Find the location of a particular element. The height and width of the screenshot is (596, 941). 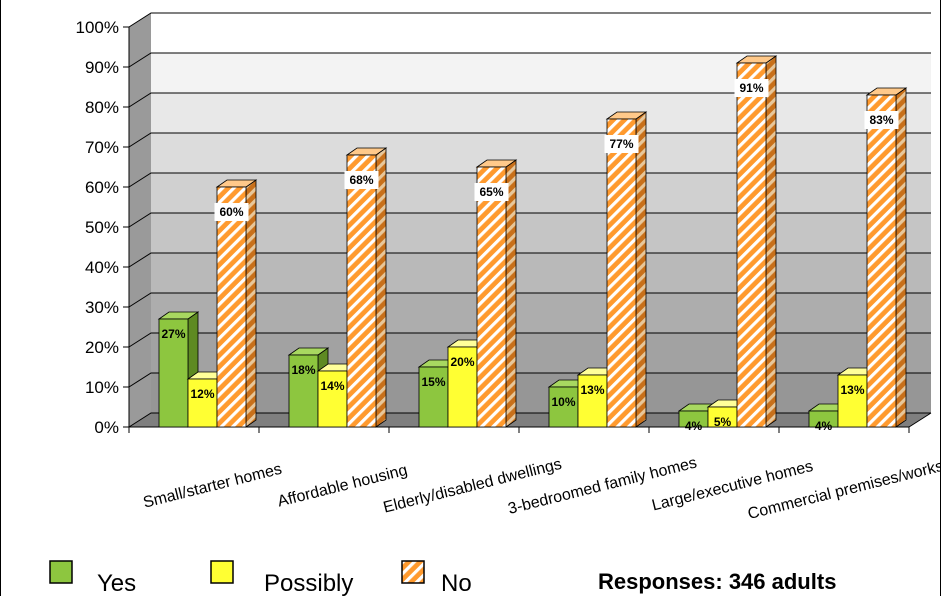

bar-elderly-disabled-dwellings-no-label: 65% is located at coordinates (491, 192).